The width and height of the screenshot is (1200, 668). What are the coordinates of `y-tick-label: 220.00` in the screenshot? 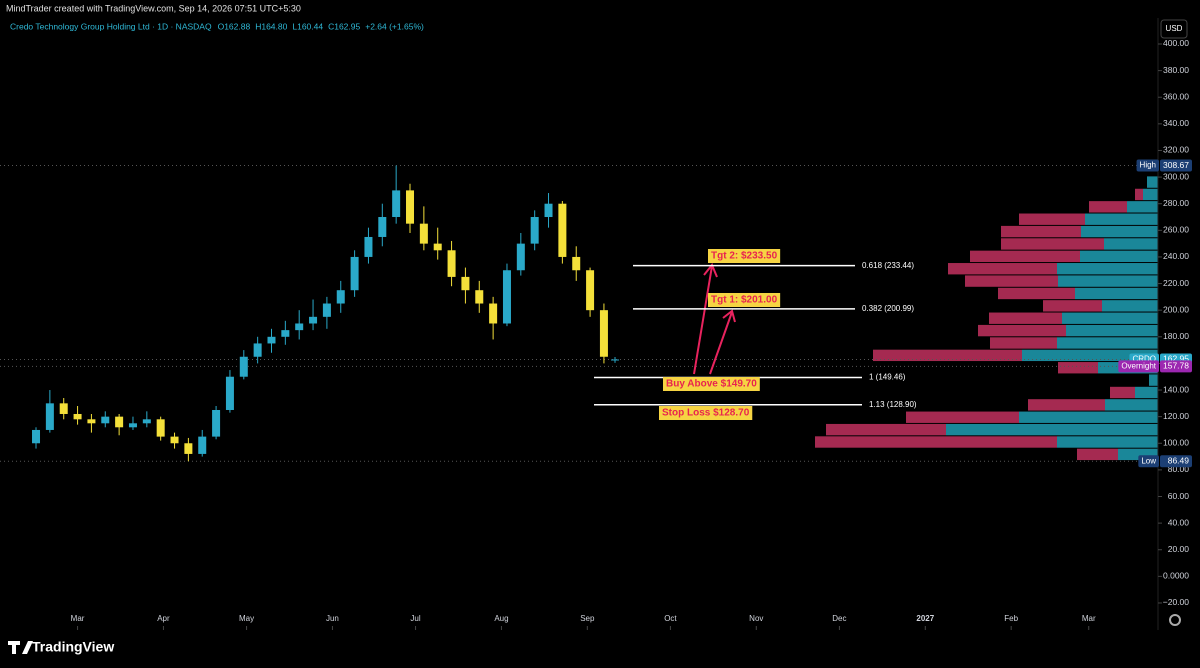 It's located at (1176, 283).